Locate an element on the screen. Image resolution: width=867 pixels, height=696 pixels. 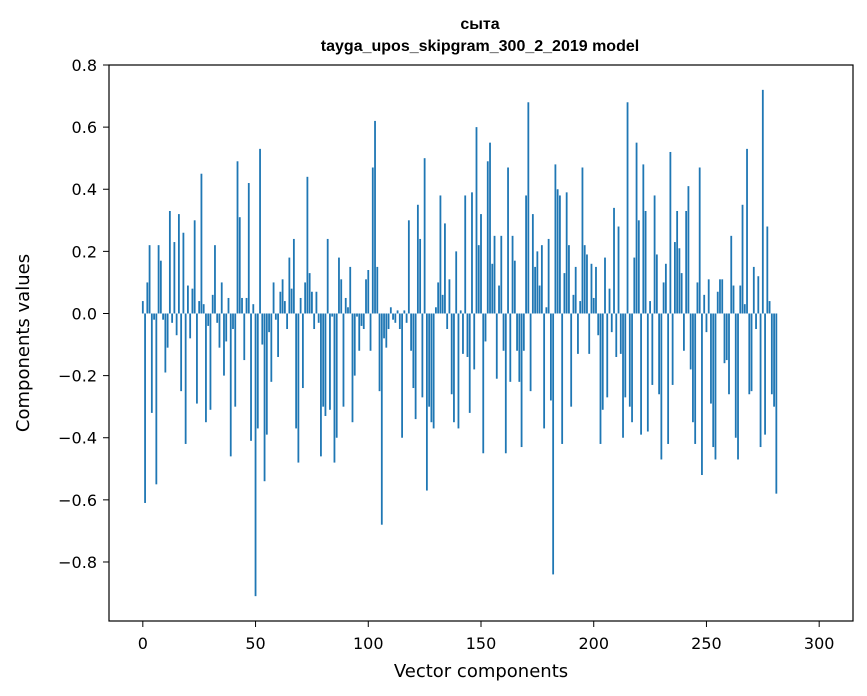
y-tick-label: −0.4 is located at coordinates (77, 438).